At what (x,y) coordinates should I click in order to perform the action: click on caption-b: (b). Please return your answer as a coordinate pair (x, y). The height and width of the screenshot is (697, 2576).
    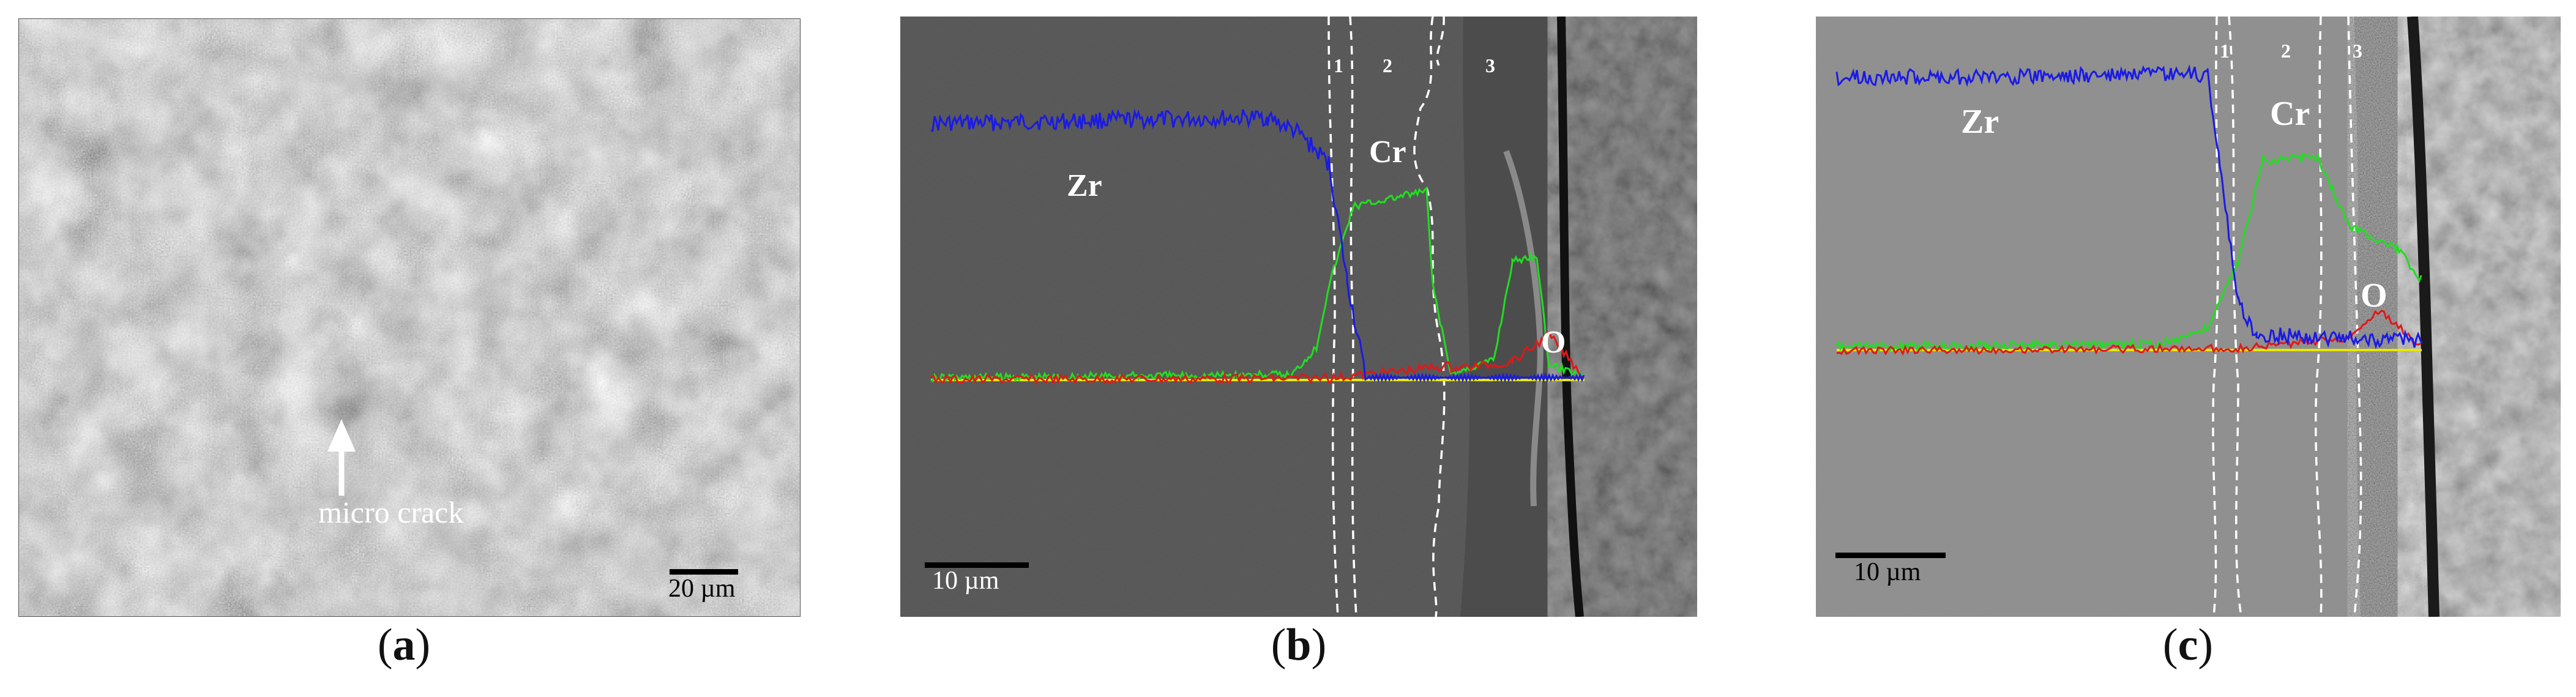
    Looking at the image, I should click on (1299, 645).